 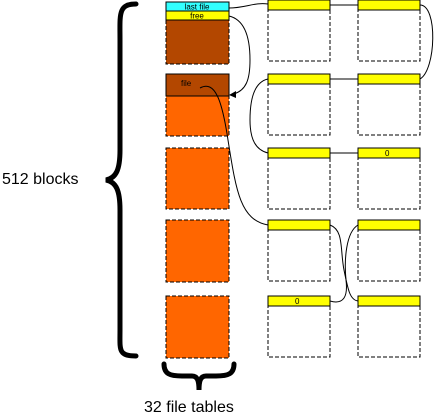 I want to click on free-label: free, so click(x=197, y=16).